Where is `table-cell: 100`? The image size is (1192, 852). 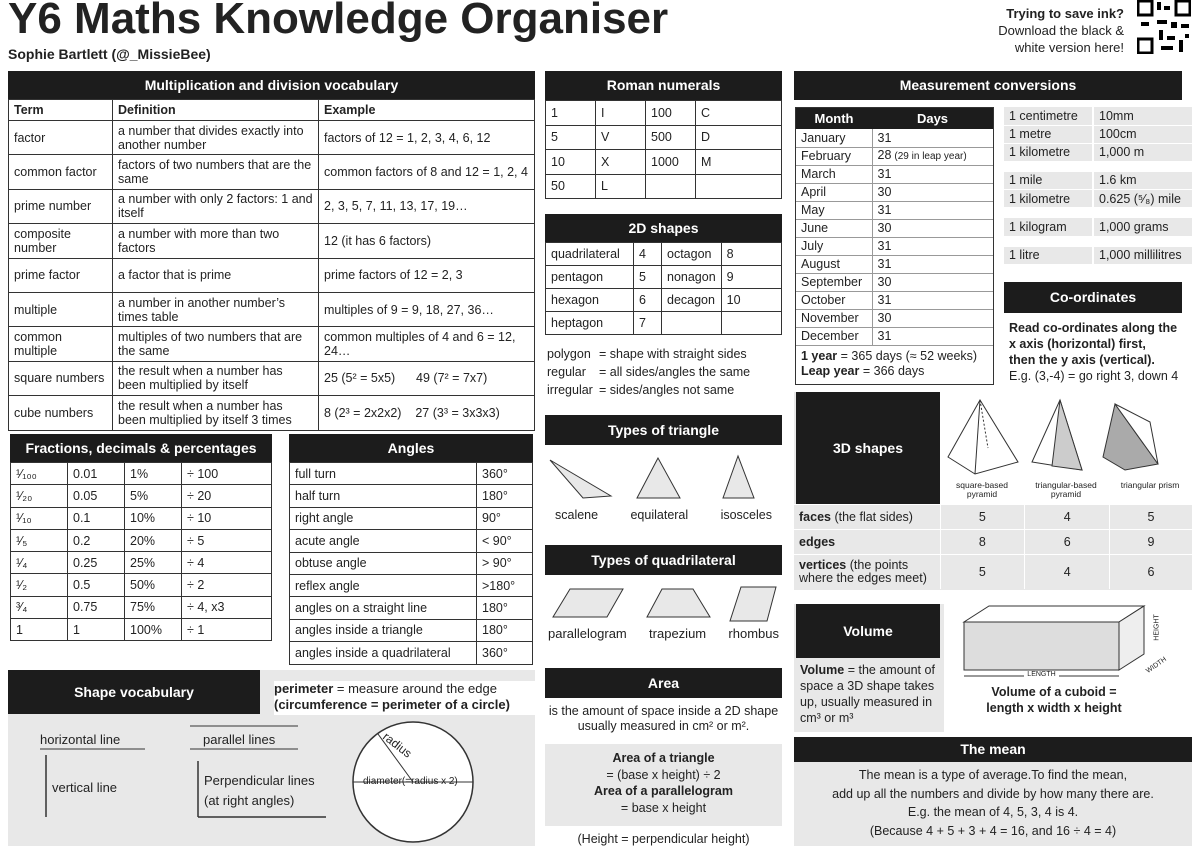 table-cell: 100 is located at coordinates (670, 113).